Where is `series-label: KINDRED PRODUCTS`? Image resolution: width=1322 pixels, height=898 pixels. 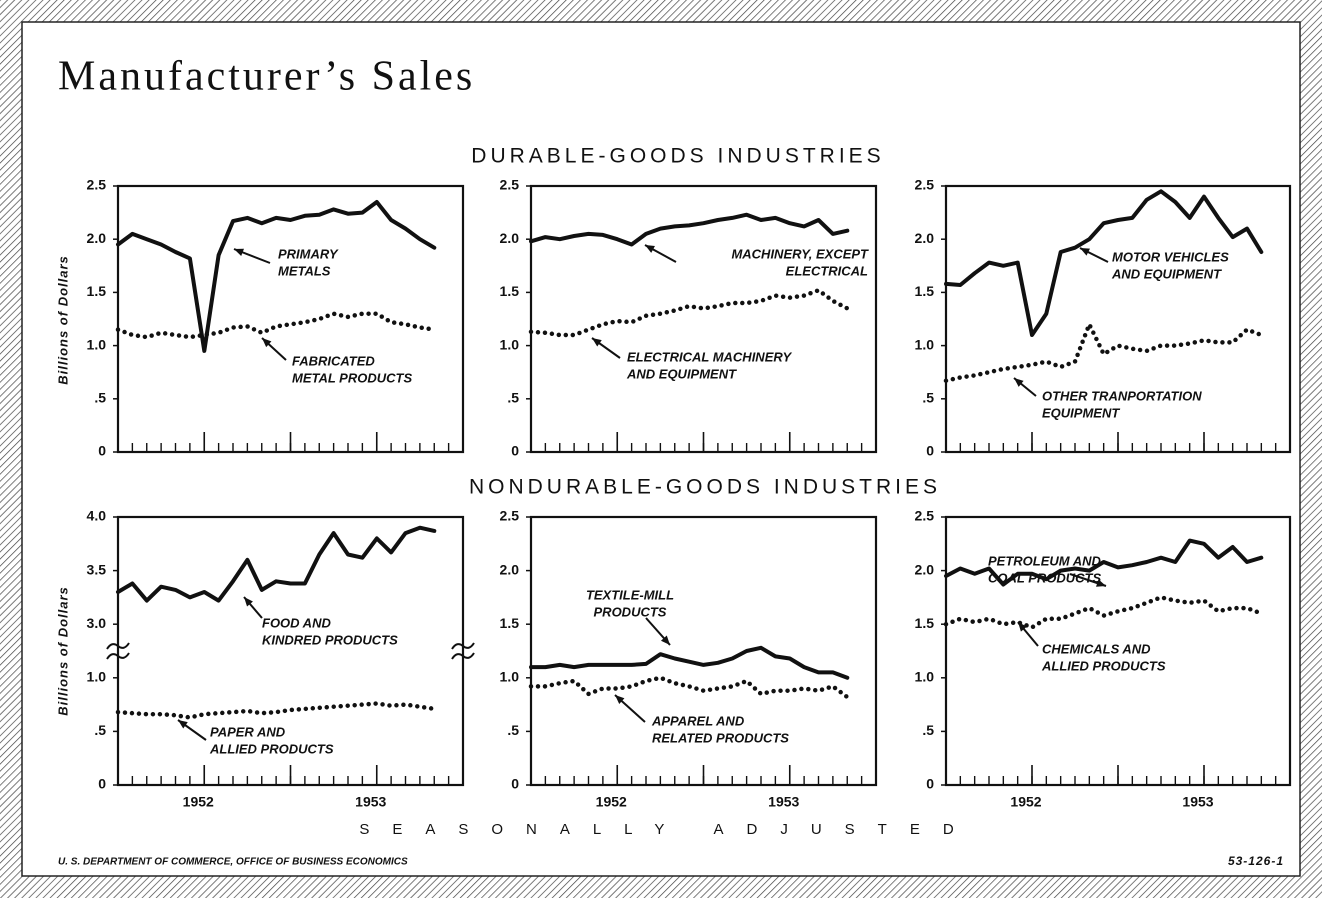
series-label: KINDRED PRODUCTS is located at coordinates (330, 639).